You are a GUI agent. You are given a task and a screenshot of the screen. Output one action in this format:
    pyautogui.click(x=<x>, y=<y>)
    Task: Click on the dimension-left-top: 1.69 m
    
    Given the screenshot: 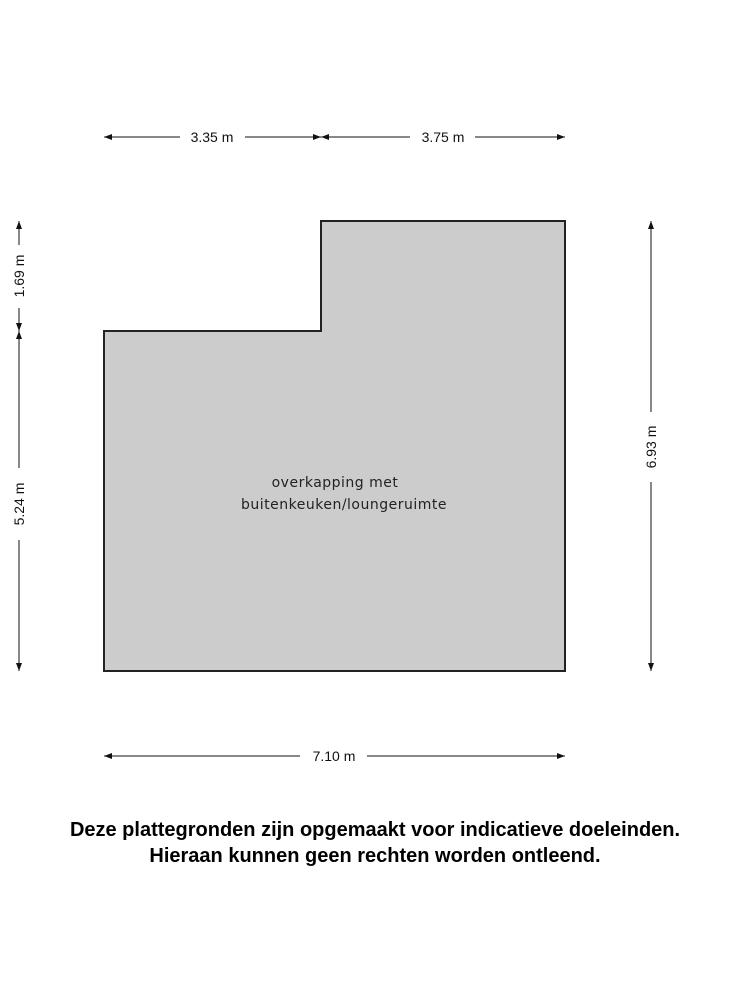 What is the action you would take?
    pyautogui.click(x=19, y=276)
    